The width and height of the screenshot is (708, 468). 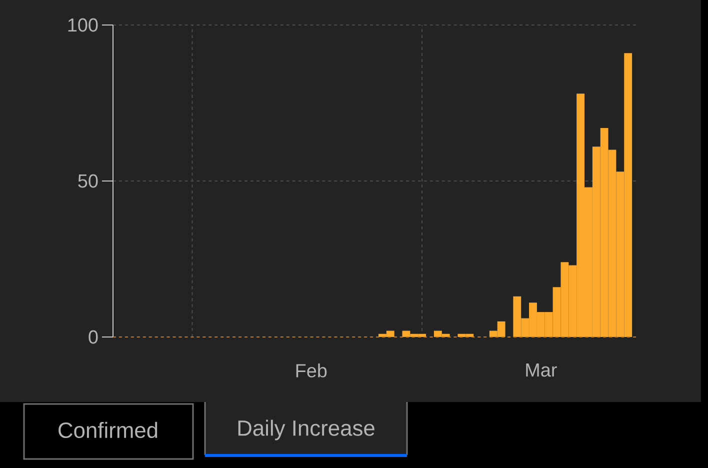 I want to click on y-tick-label: 100, so click(x=83, y=25).